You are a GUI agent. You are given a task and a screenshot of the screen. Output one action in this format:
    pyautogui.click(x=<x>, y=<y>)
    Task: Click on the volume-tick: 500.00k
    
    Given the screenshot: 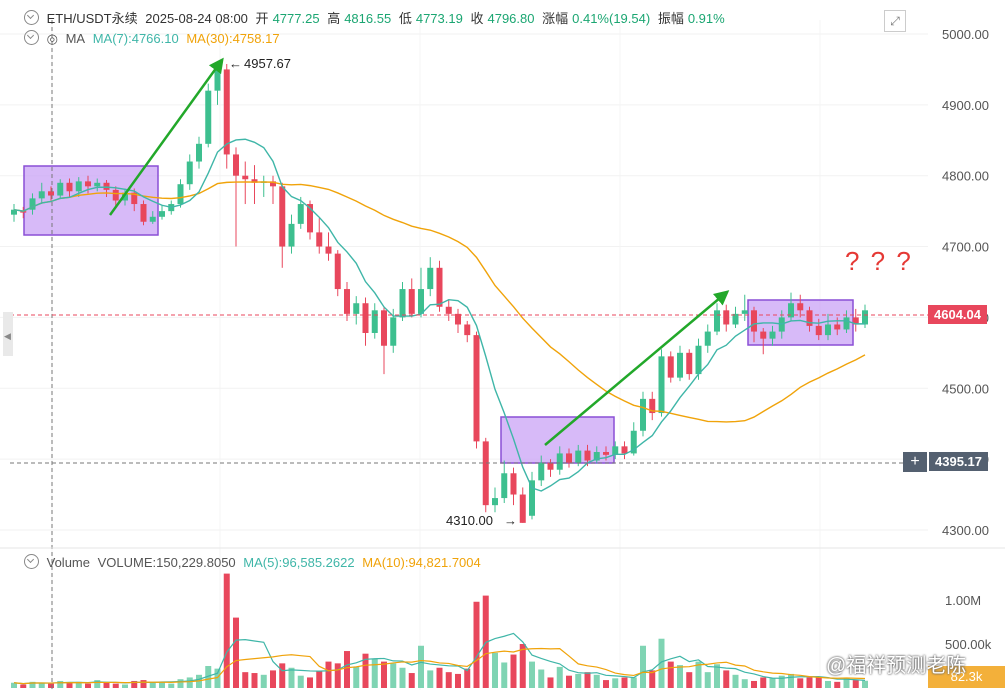 What is the action you would take?
    pyautogui.click(x=968, y=644)
    